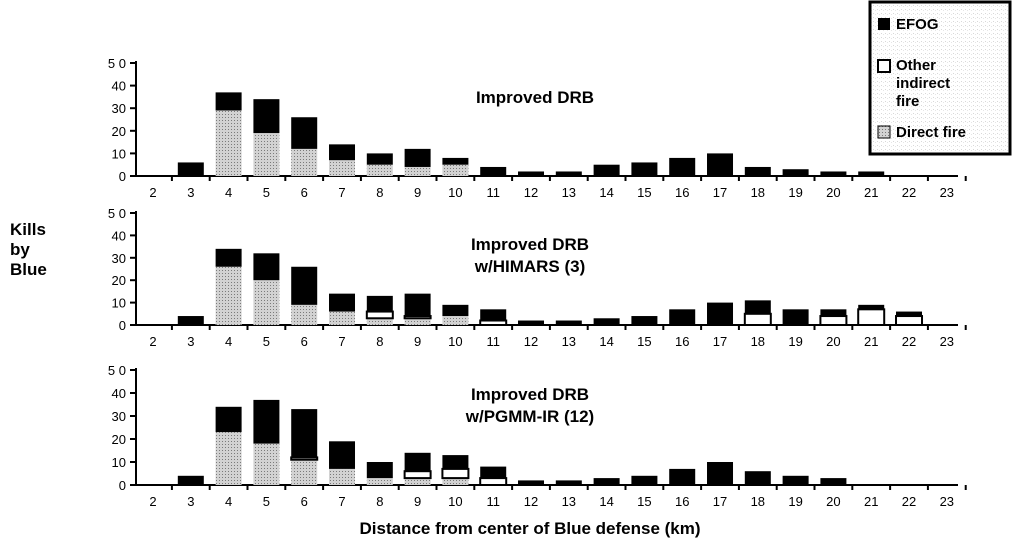 This screenshot has width=1013, height=549. I want to click on x-tick-label: 16, so click(682, 501).